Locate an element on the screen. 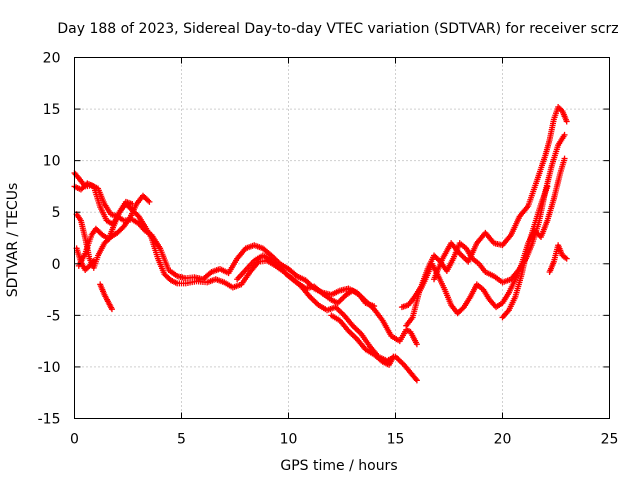 The image size is (640, 480). y-tick-label: -5 is located at coordinates (54, 316).